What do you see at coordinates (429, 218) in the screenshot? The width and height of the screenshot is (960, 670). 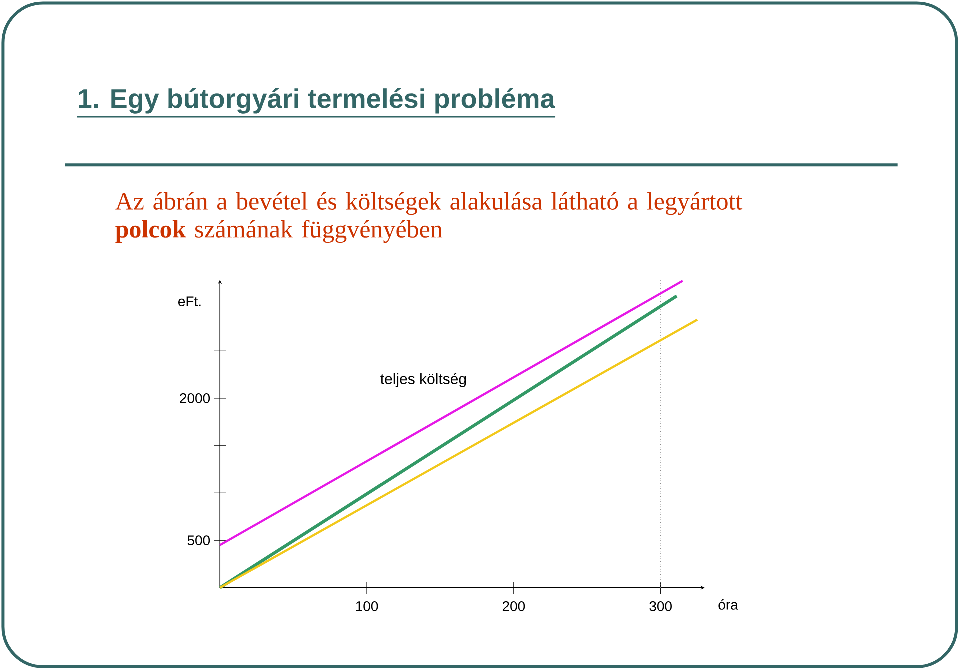 I see `chart-subtitle: Az ábrán a bevétel és költségek alakulása látható a legyártott polcok számának függvényében` at bounding box center [429, 218].